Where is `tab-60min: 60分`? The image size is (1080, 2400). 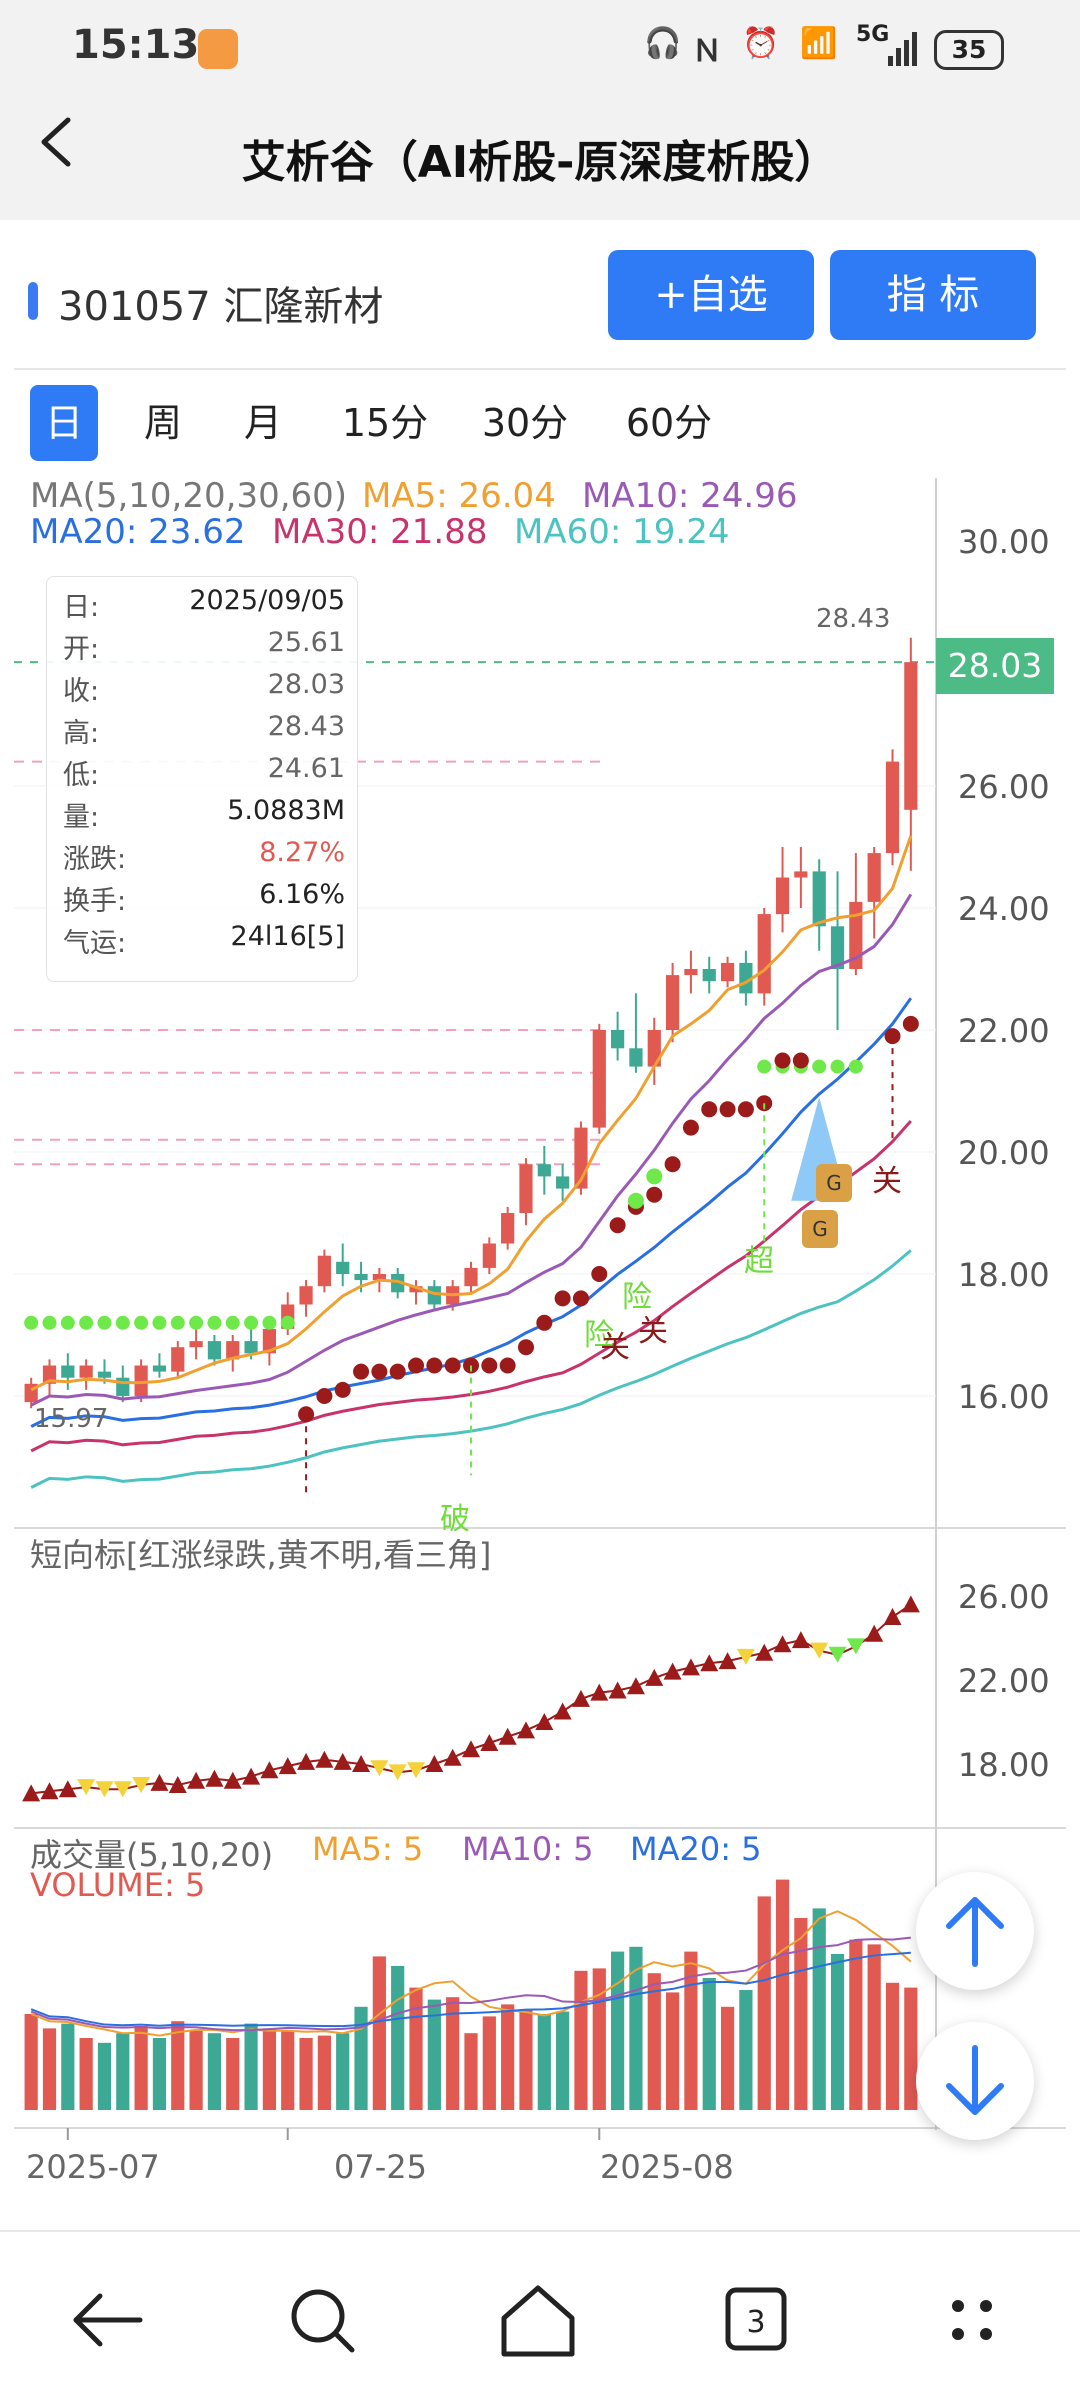
tab-60min: 60分 is located at coordinates (669, 423).